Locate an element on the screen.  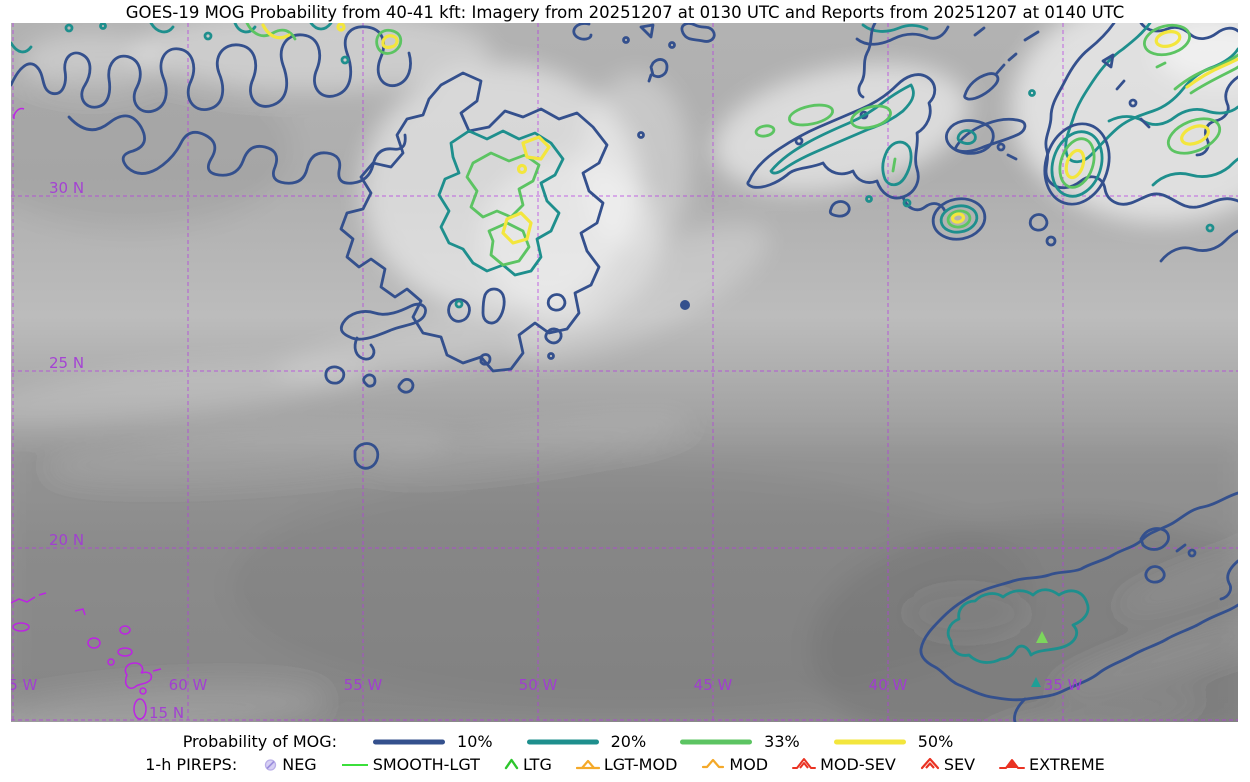
prob-33-label: 33% is located at coordinates (782, 741).